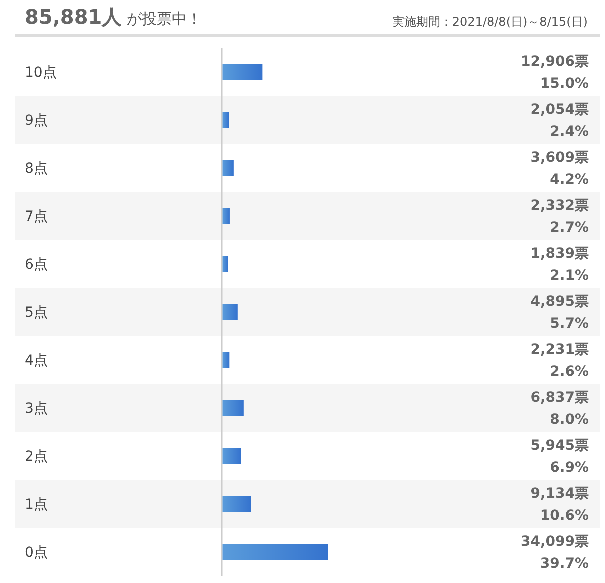 The width and height of the screenshot is (605, 583). I want to click on data-label: 4,895票 5.7%, so click(559, 313).